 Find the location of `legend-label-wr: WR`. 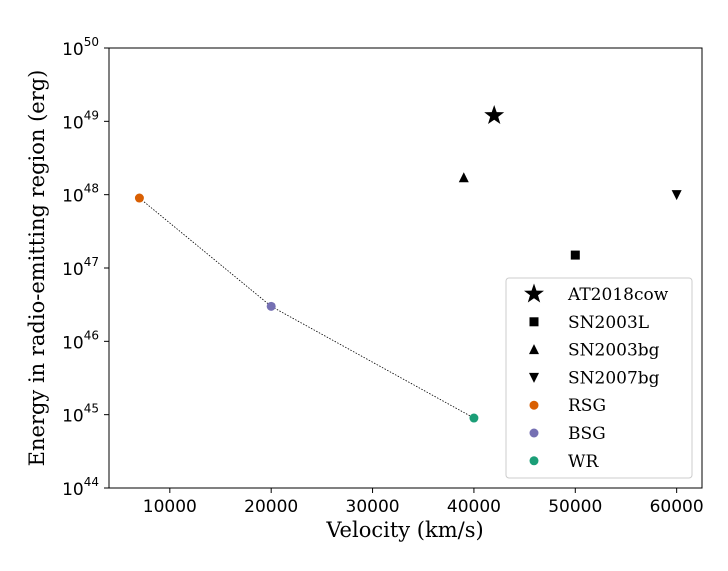

legend-label-wr: WR is located at coordinates (583, 462).